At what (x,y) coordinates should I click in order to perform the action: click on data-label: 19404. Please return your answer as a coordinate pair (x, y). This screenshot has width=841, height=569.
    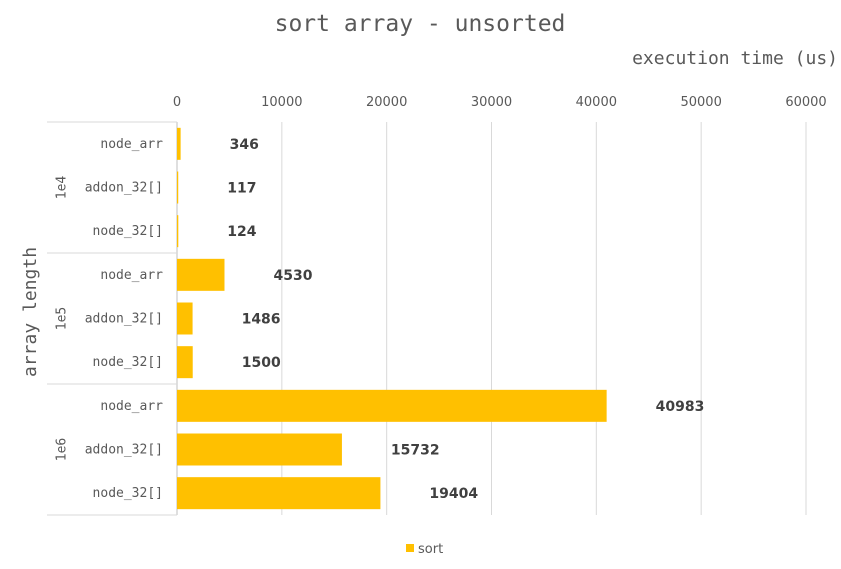
    Looking at the image, I should click on (453, 494).